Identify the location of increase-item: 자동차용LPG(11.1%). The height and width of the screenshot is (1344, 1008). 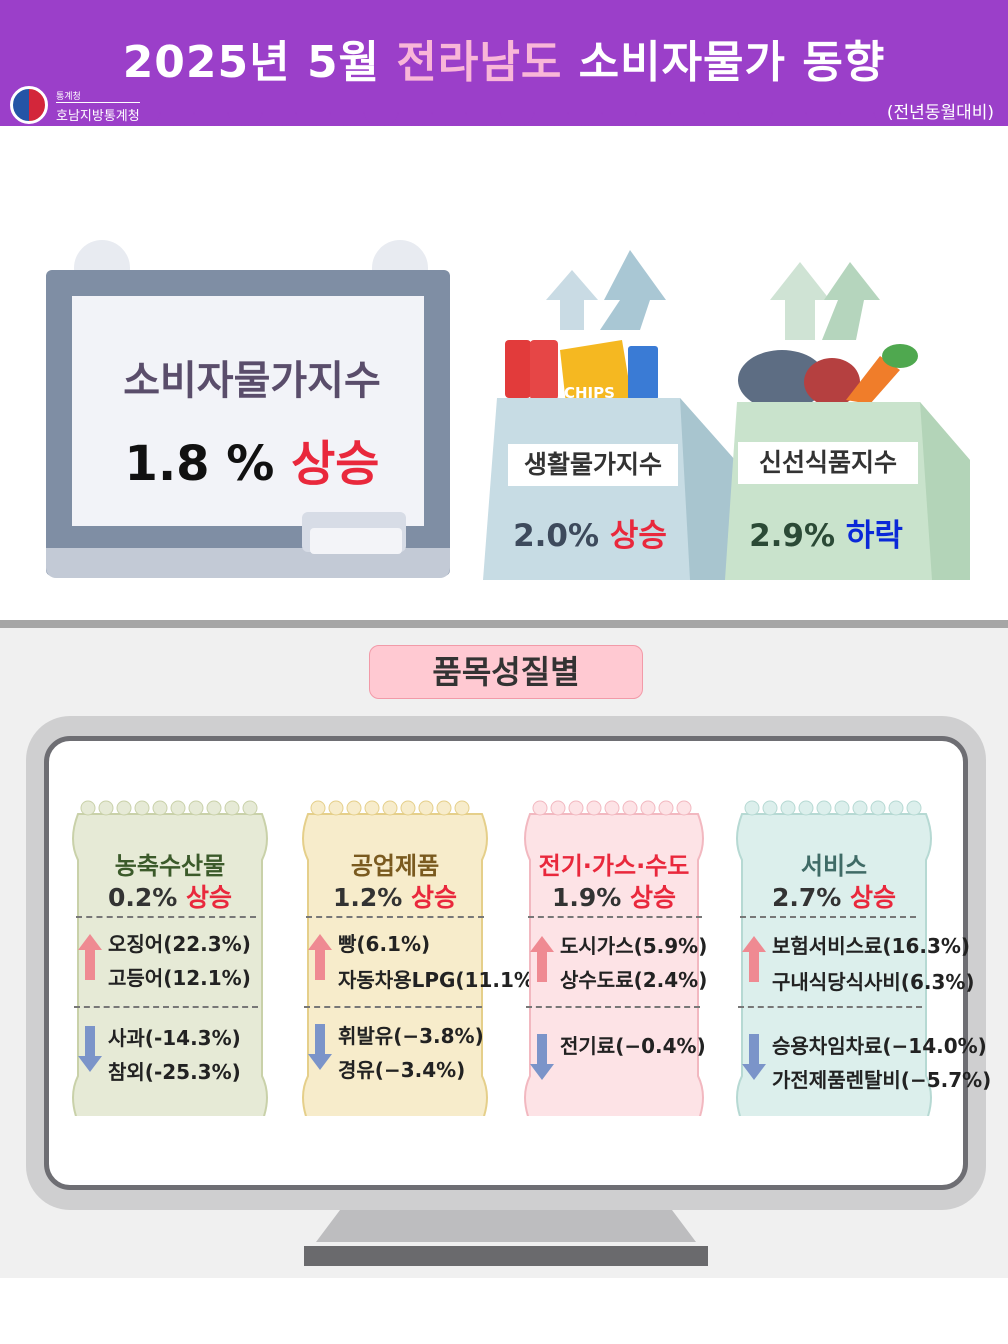
(441, 980).